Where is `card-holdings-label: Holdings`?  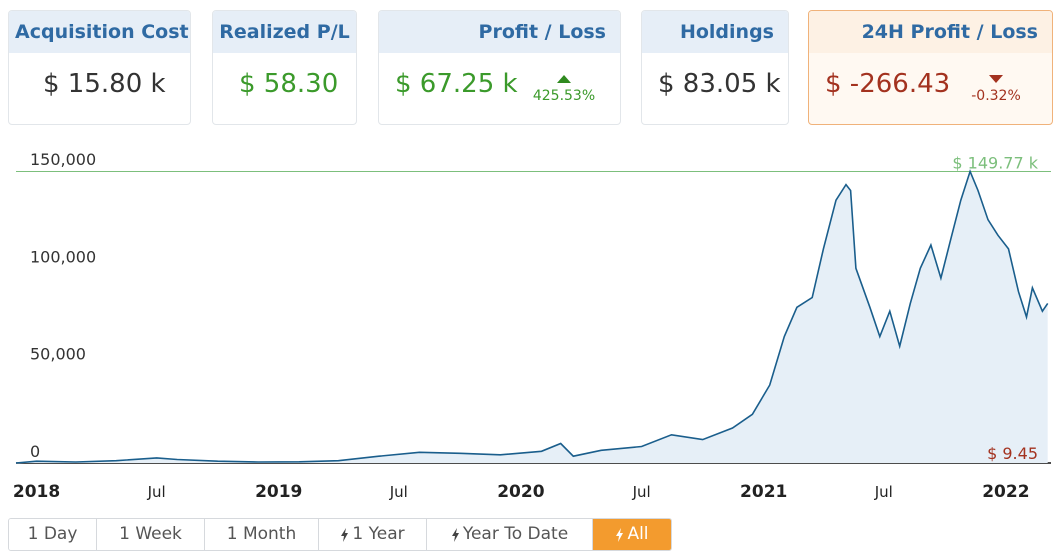 card-holdings-label: Holdings is located at coordinates (715, 32).